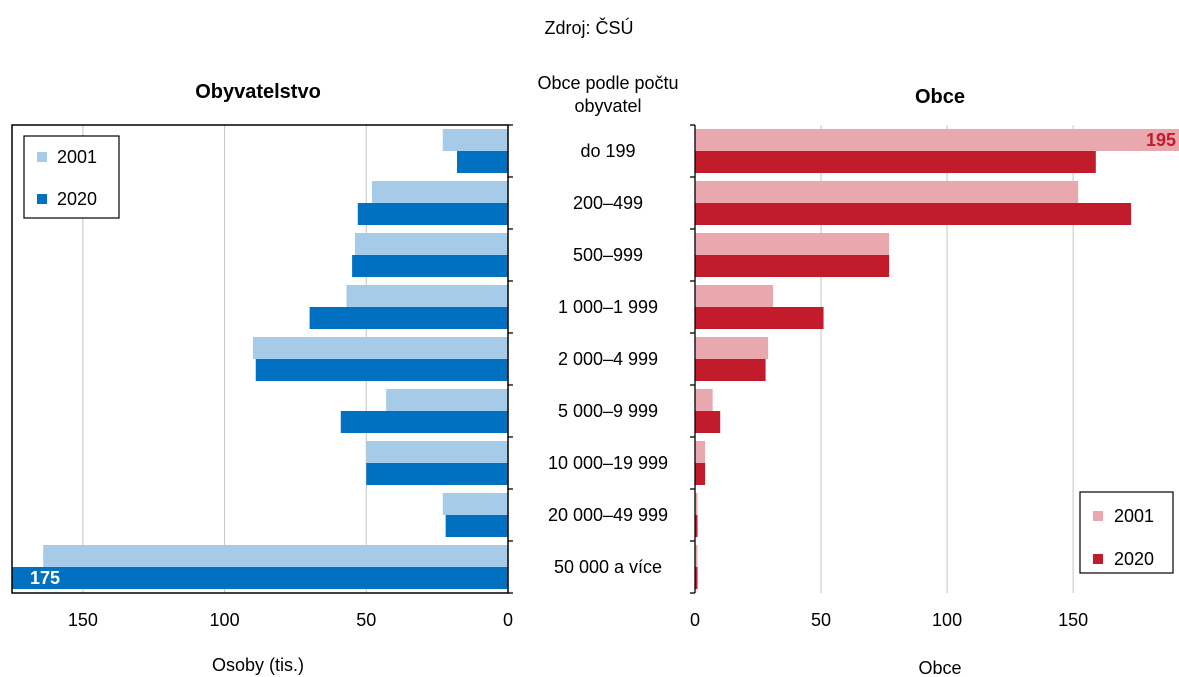 This screenshot has width=1179, height=677. Describe the element at coordinates (608, 203) in the screenshot. I see `category-label-2: 200–499` at that location.